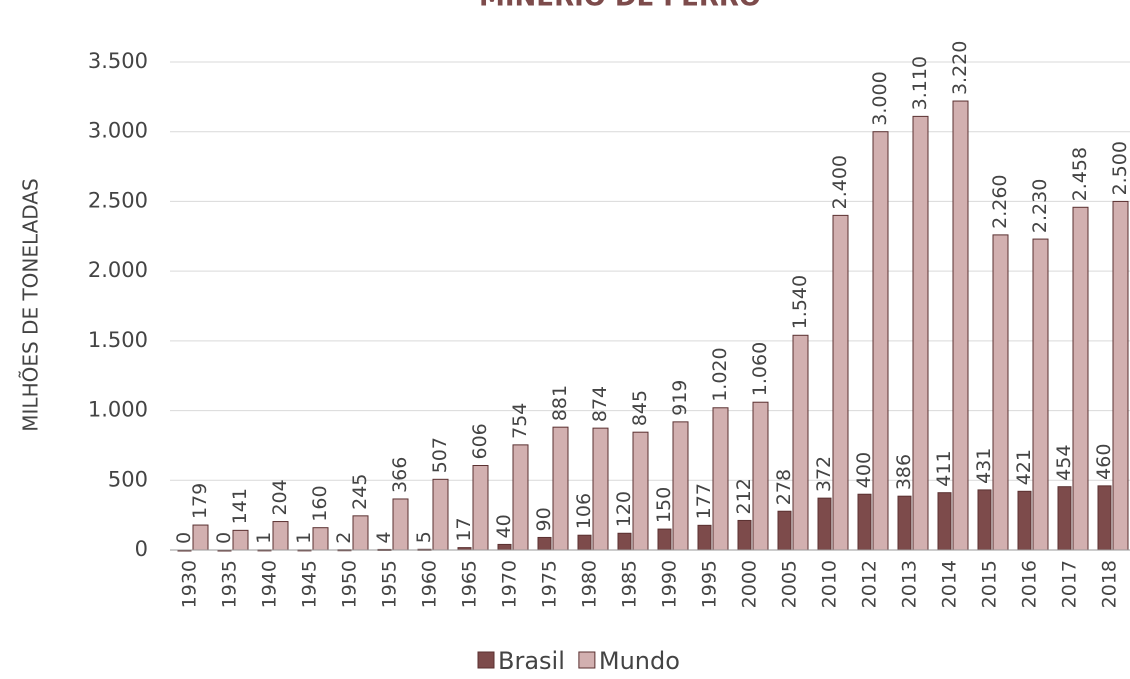 This screenshot has width=1130, height=679. I want to click on data-label: 150, so click(664, 505).